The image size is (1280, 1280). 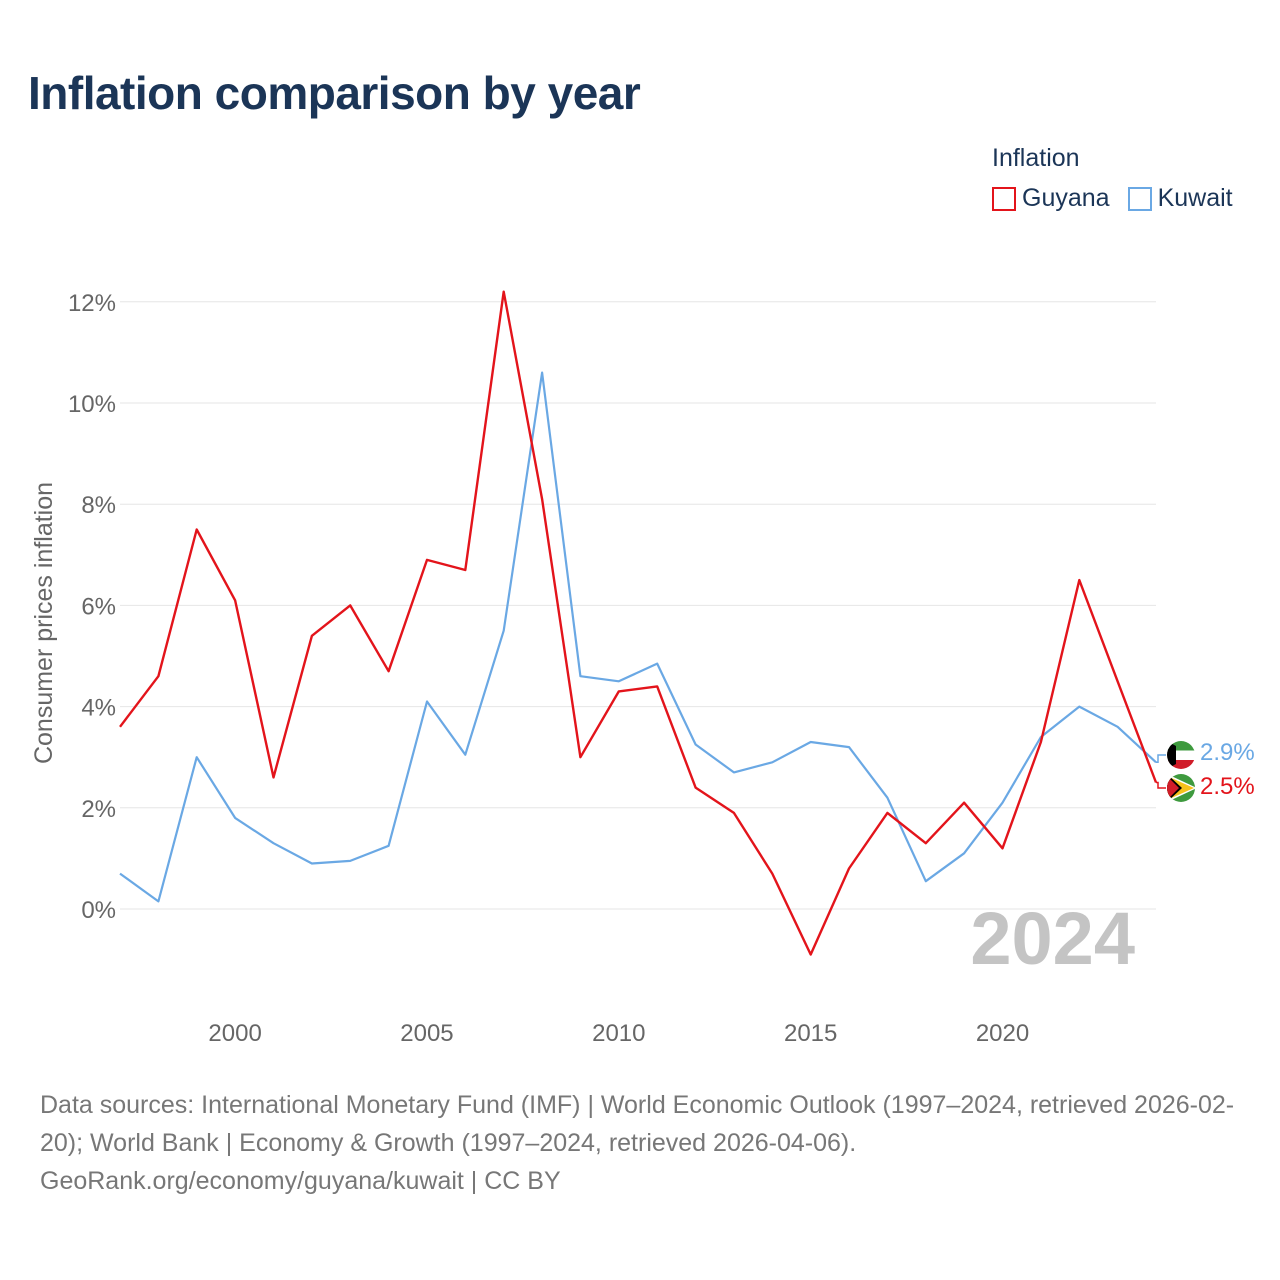 What do you see at coordinates (1227, 752) in the screenshot?
I see `end-label-kuwait: 2.9%` at bounding box center [1227, 752].